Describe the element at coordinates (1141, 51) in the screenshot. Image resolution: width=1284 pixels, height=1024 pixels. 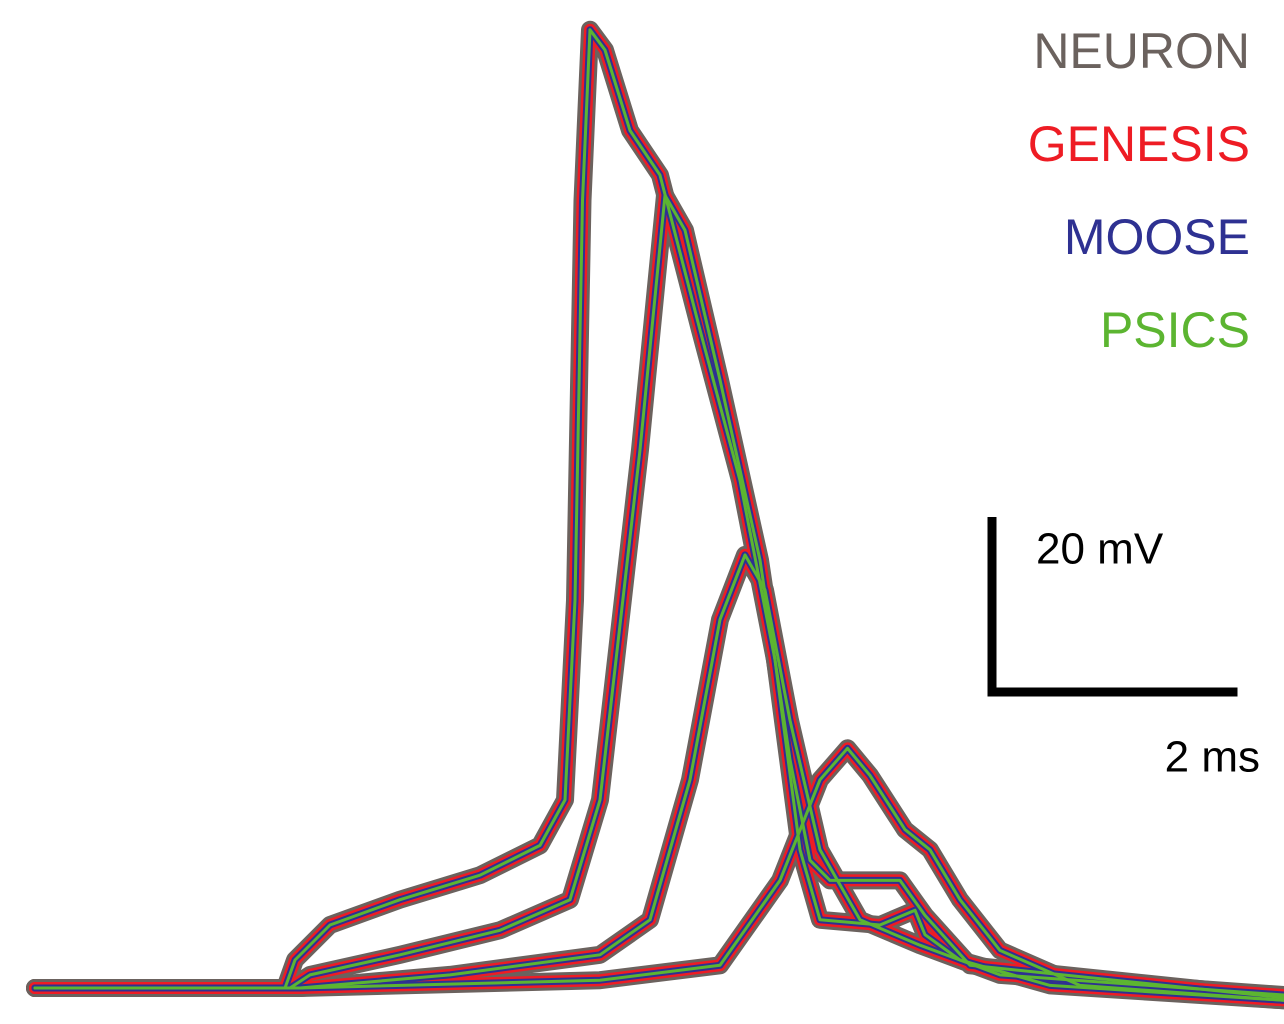
I see `legend-entry: NEURON` at that location.